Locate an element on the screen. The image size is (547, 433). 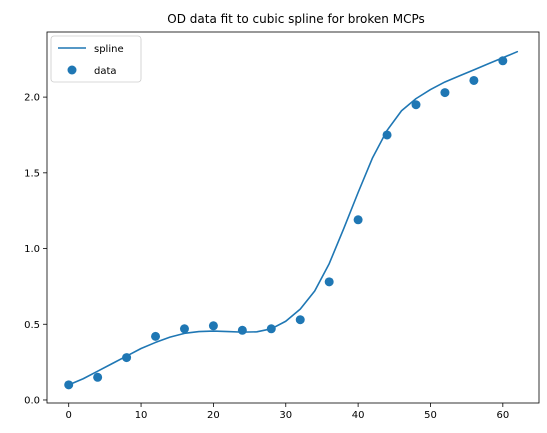
y-tick-label: 0.0 is located at coordinates (32, 400).